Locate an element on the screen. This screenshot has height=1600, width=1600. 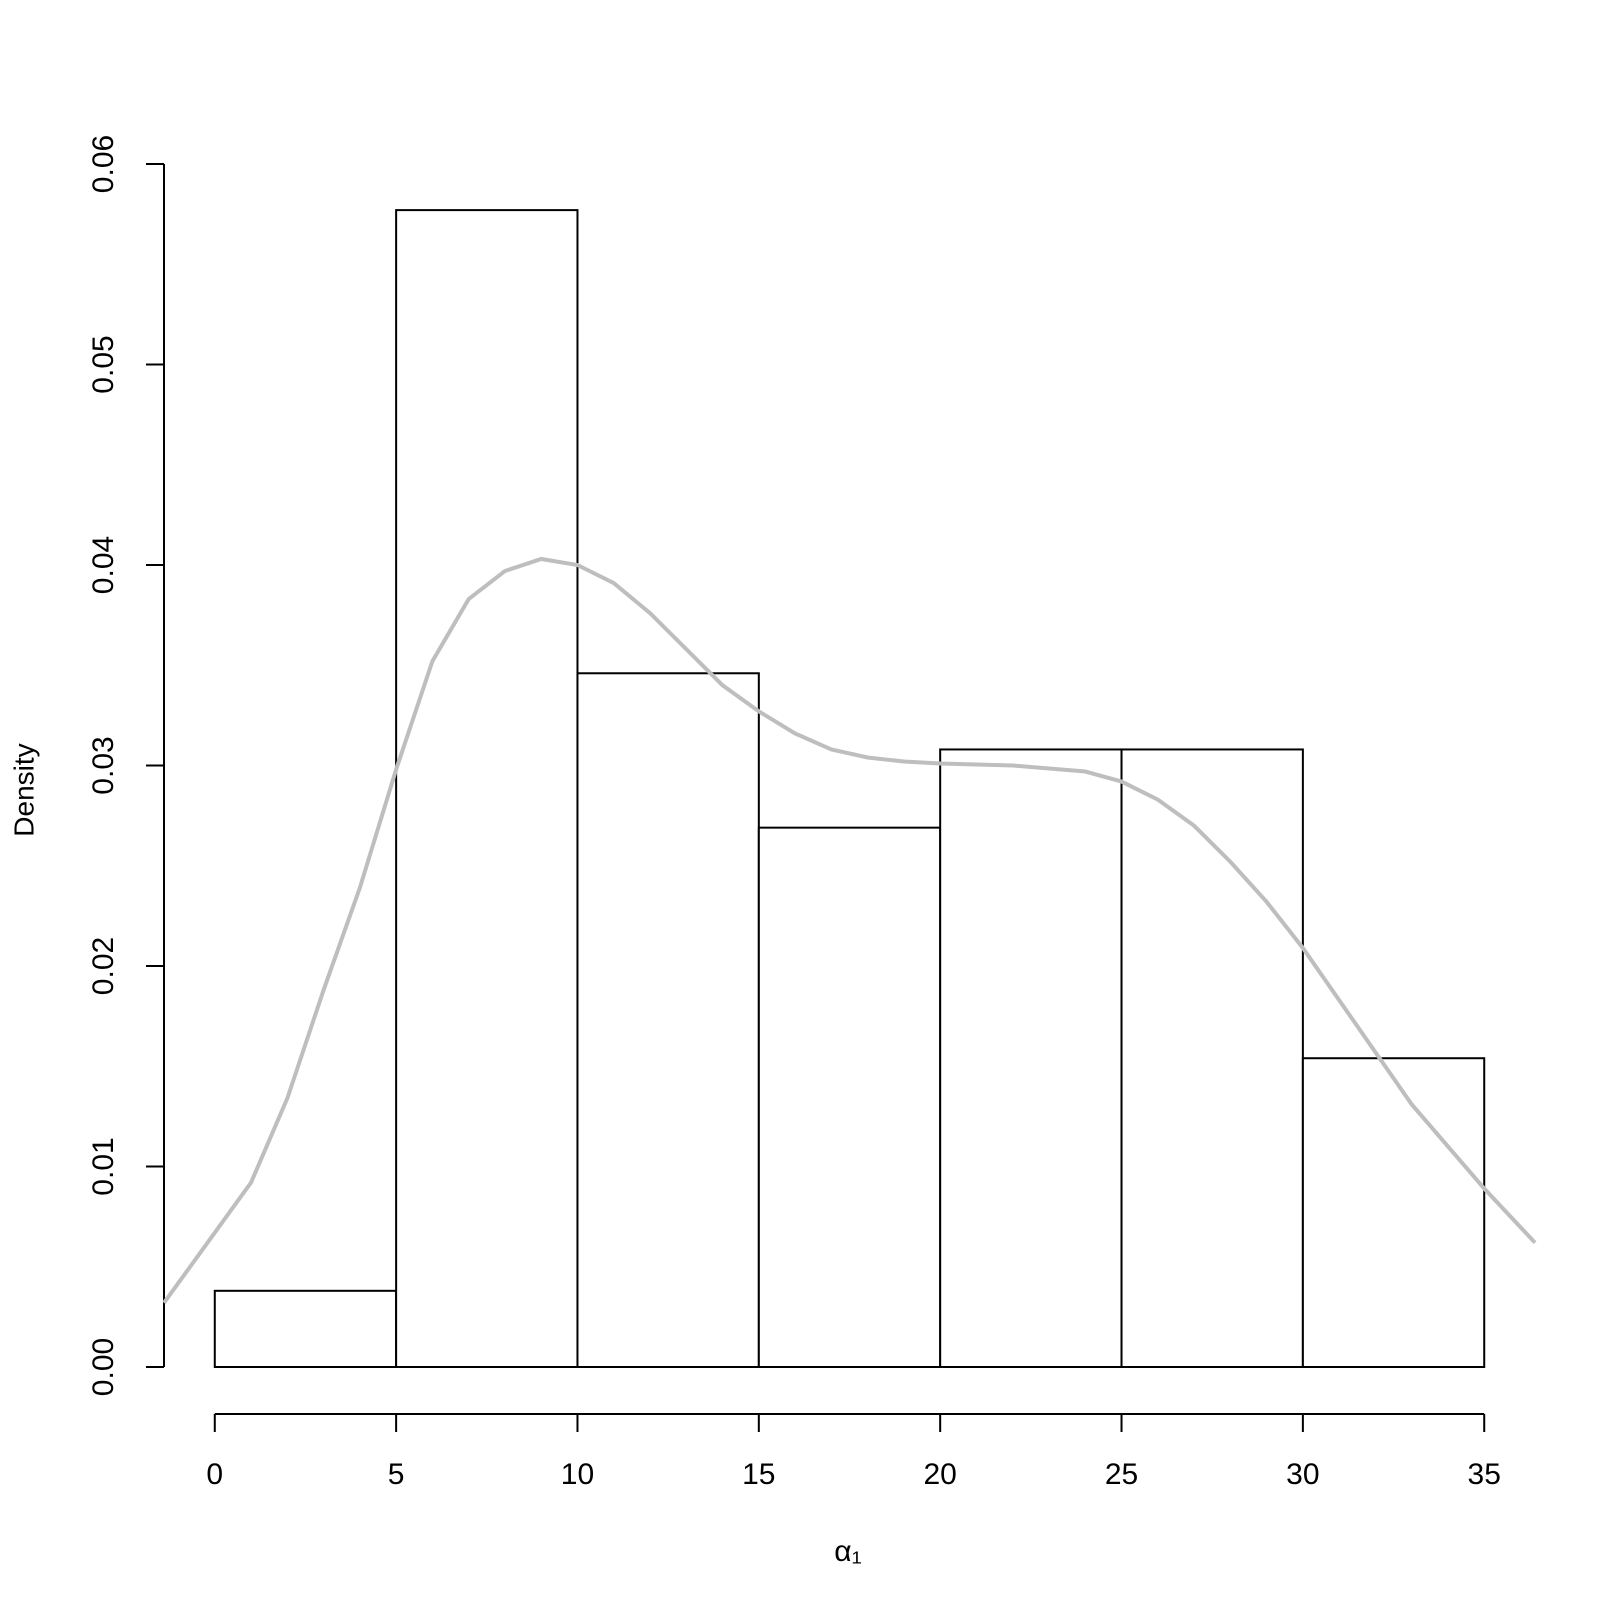
y-tick-label: 0.03 is located at coordinates (103, 765).